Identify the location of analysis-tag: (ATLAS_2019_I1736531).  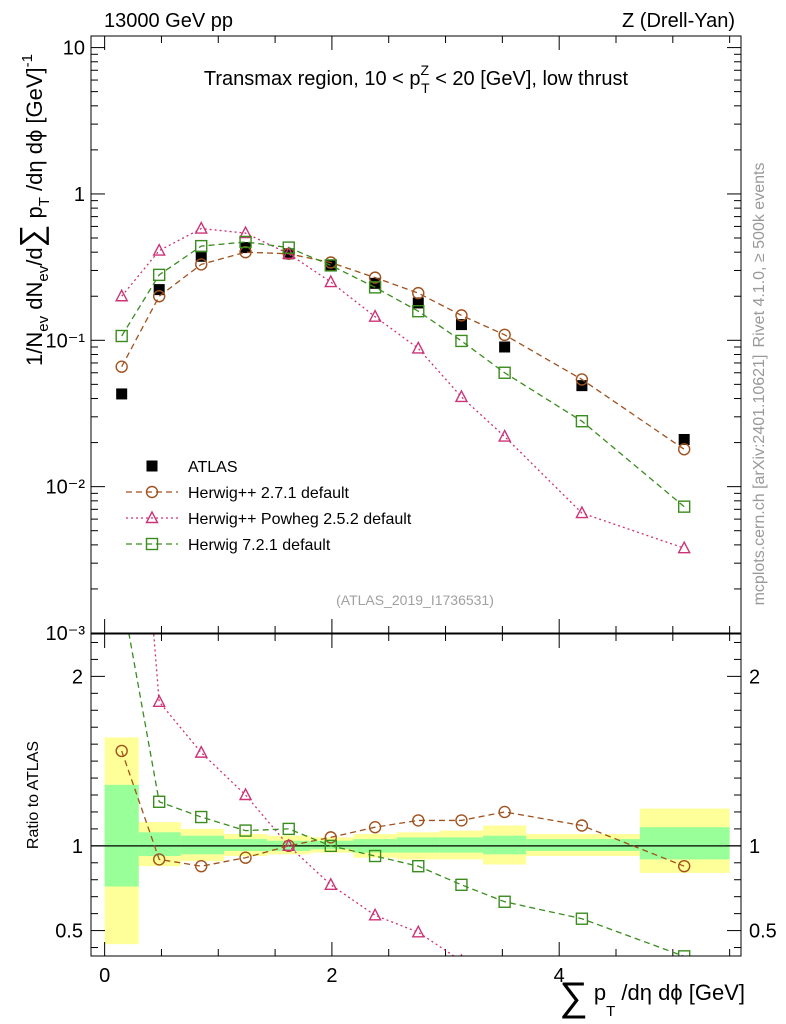
(415, 600).